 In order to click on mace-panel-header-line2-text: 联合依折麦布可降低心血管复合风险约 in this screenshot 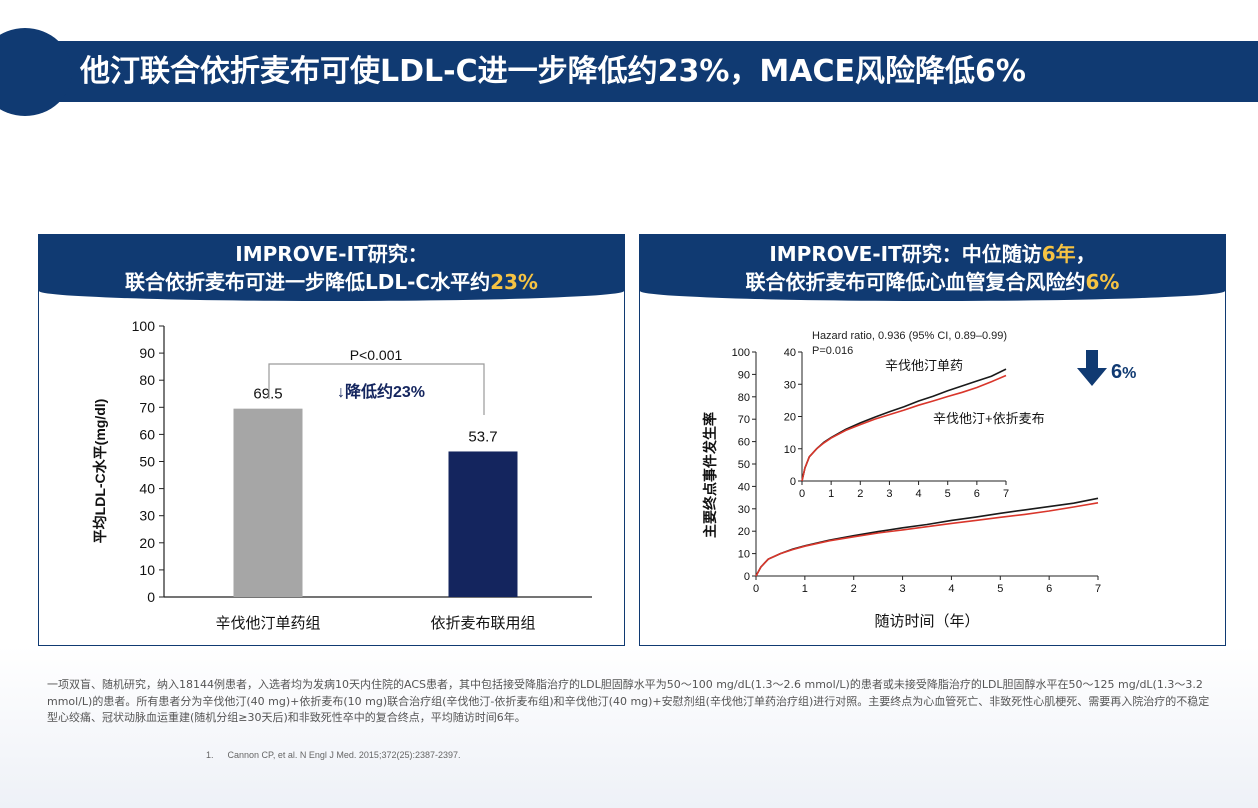, I will do `click(915, 282)`.